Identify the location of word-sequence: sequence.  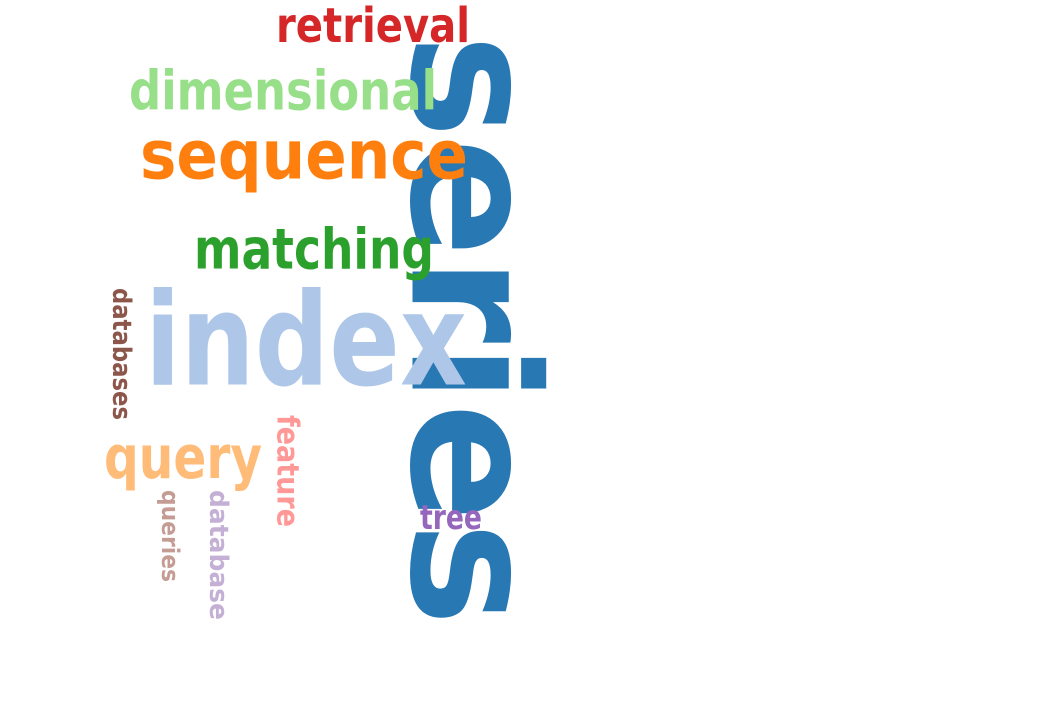
(304, 156).